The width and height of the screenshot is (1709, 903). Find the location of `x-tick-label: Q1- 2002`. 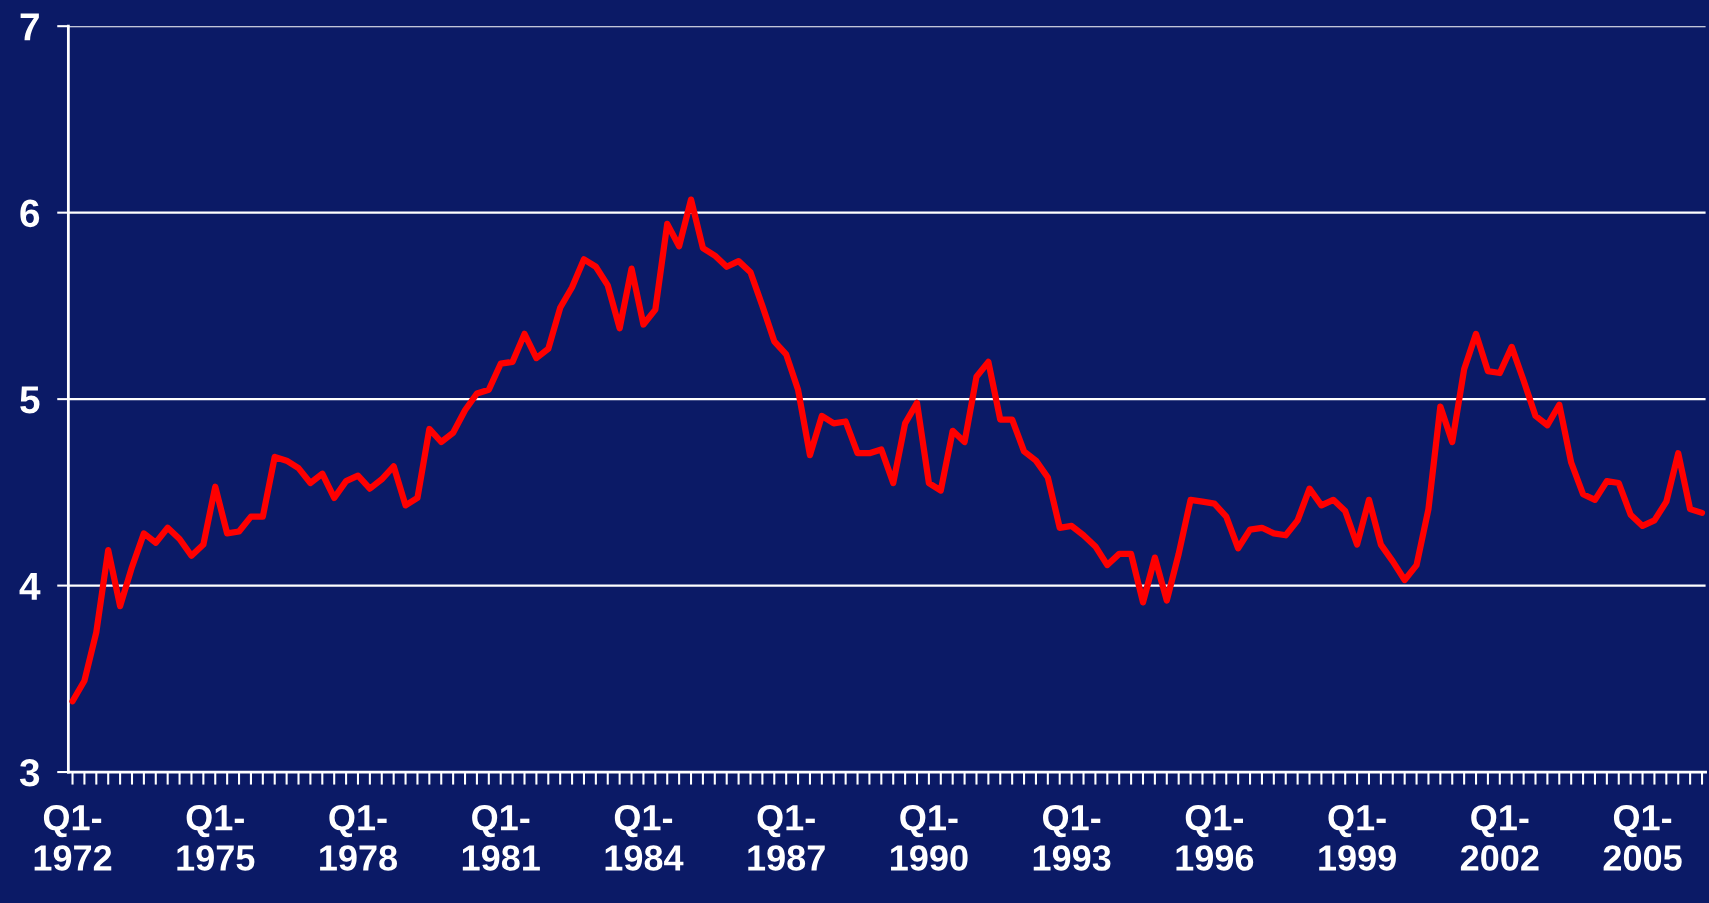

x-tick-label: Q1- 2002 is located at coordinates (1499, 837).